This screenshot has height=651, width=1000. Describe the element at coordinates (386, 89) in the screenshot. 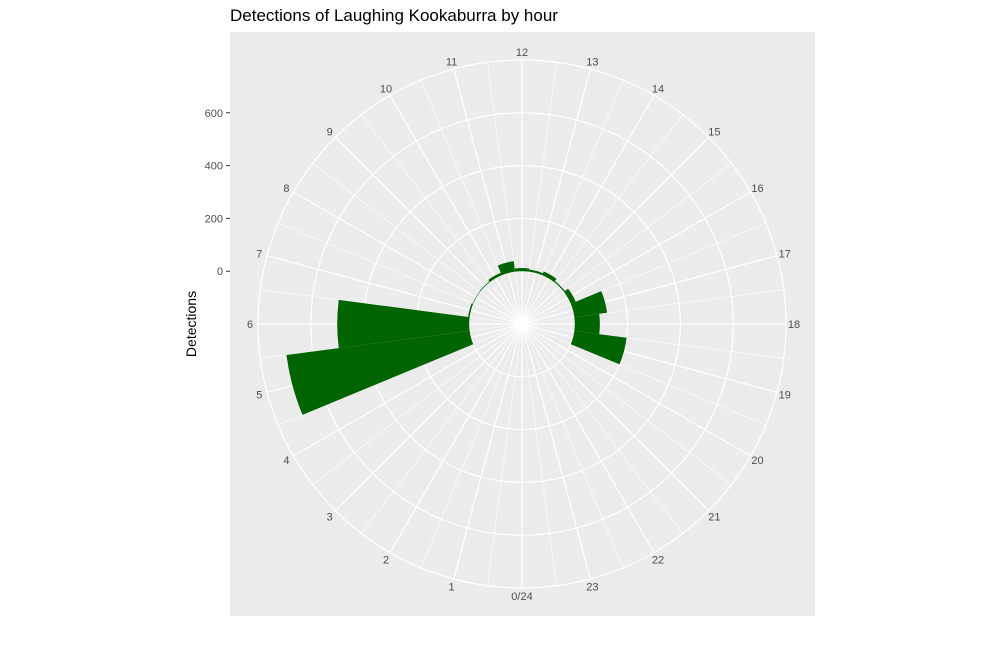

I see `hour-label: 10` at that location.